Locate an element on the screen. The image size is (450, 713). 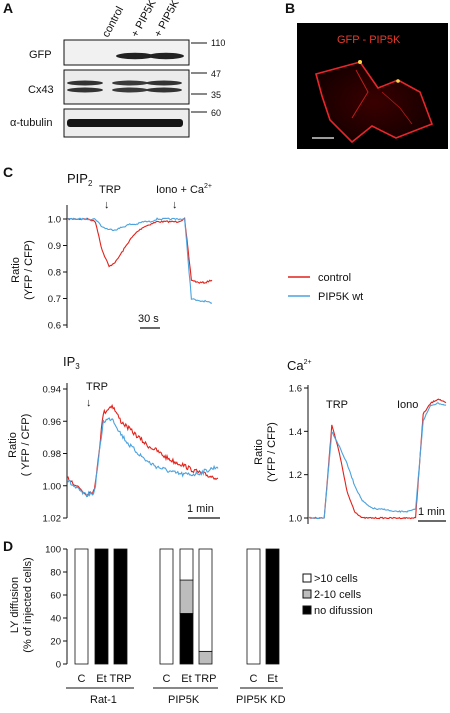
ip3-title-text: IP is located at coordinates (69, 361).